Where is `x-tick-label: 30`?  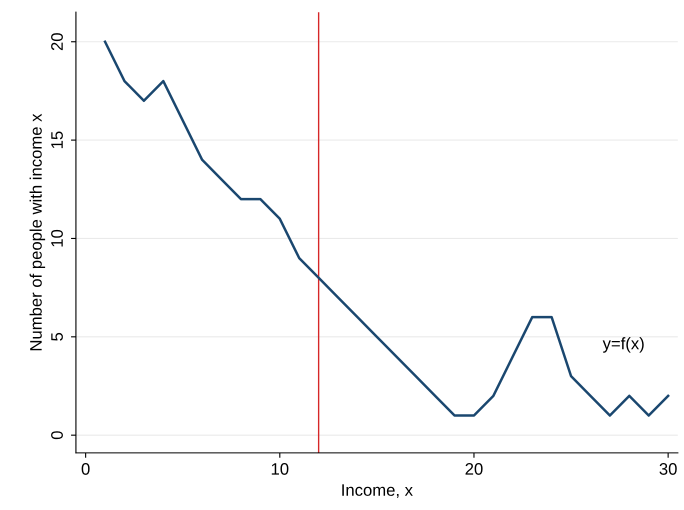 x-tick-label: 30 is located at coordinates (668, 469).